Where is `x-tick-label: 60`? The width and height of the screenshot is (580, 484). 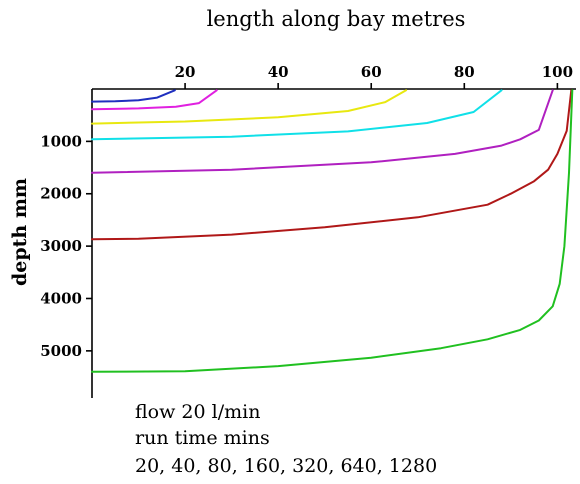 x-tick-label: 60 is located at coordinates (371, 72).